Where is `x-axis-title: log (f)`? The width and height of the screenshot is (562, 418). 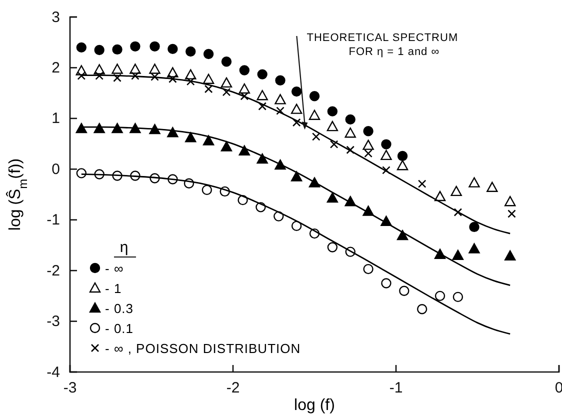
x-axis-title: log (f) is located at coordinates (314, 405).